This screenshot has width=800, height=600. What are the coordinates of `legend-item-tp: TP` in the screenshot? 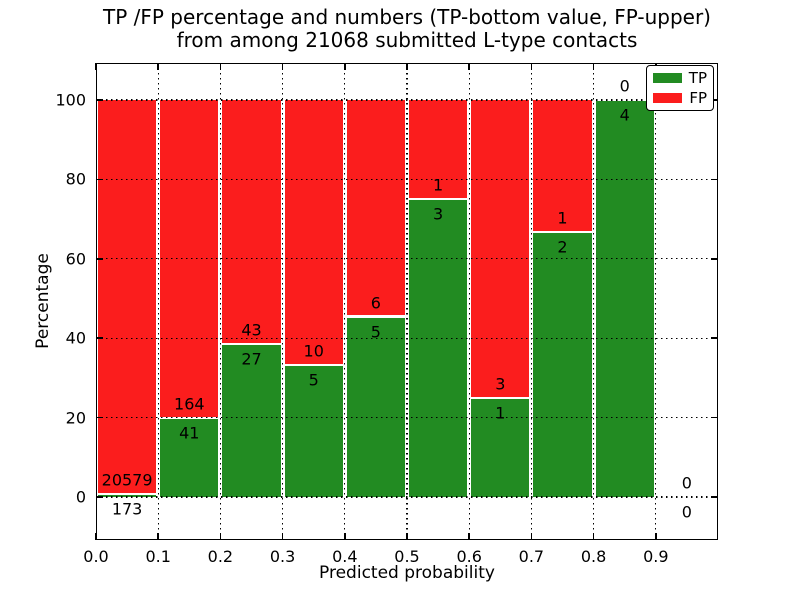 It's located at (680, 78).